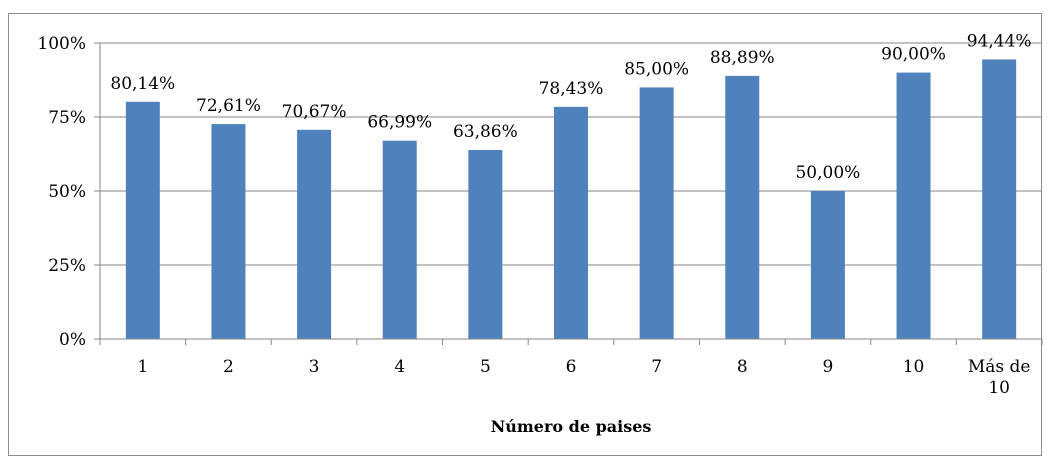  What do you see at coordinates (742, 367) in the screenshot?
I see `x-tick-label: 8` at bounding box center [742, 367].